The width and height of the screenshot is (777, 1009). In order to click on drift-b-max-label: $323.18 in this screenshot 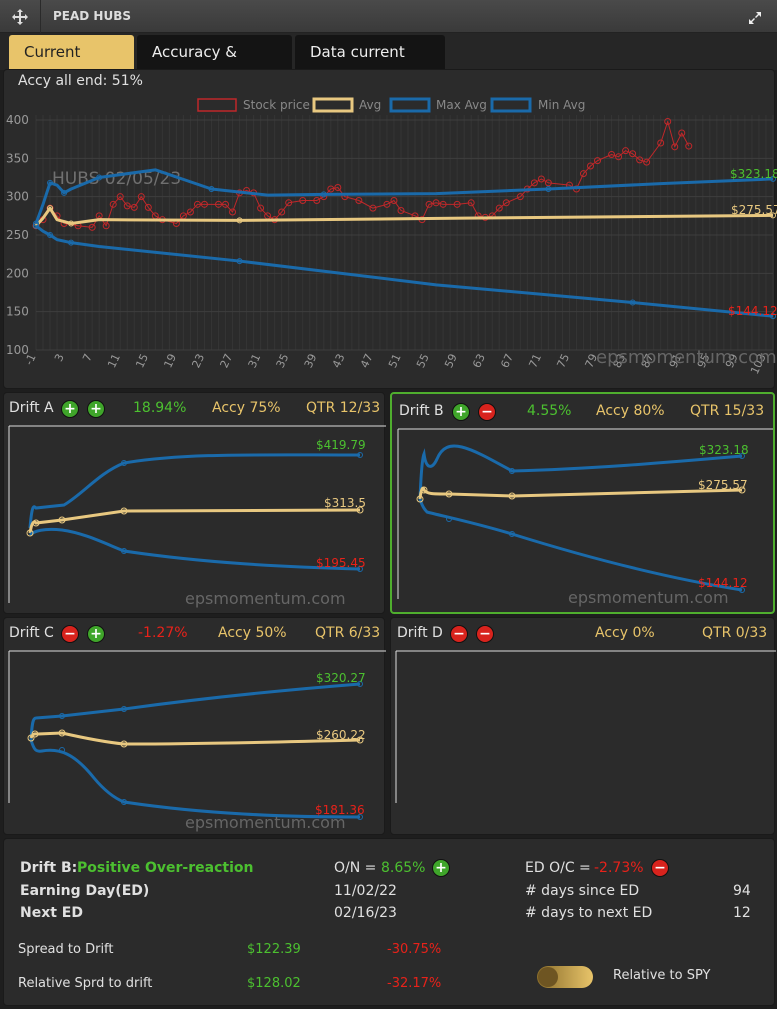, I will do `click(724, 450)`.